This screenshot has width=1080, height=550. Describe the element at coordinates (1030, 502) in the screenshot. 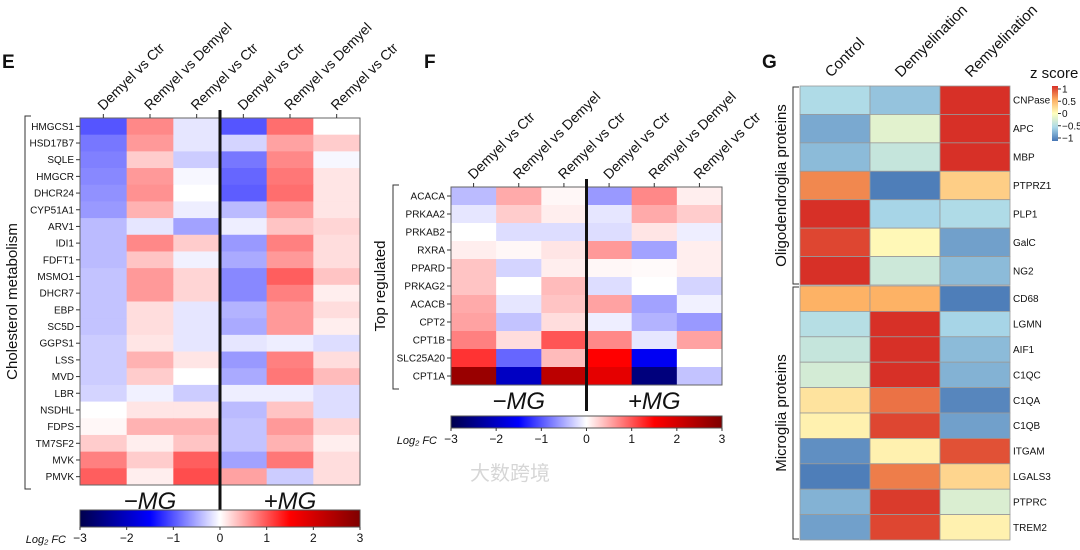

I see `row-label: PTPRC` at that location.